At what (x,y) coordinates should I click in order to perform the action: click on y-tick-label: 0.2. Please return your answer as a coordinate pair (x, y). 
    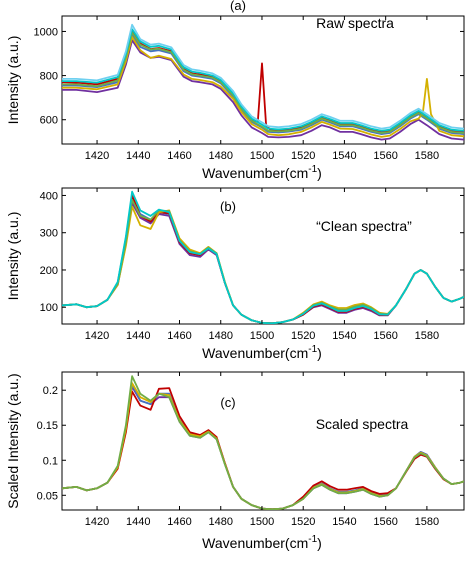
    Looking at the image, I should click on (50, 391).